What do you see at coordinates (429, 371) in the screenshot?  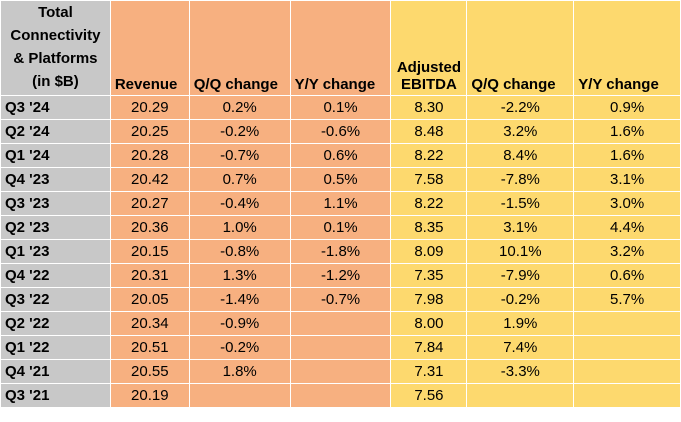 I see `cell-ebitda: 7.31` at bounding box center [429, 371].